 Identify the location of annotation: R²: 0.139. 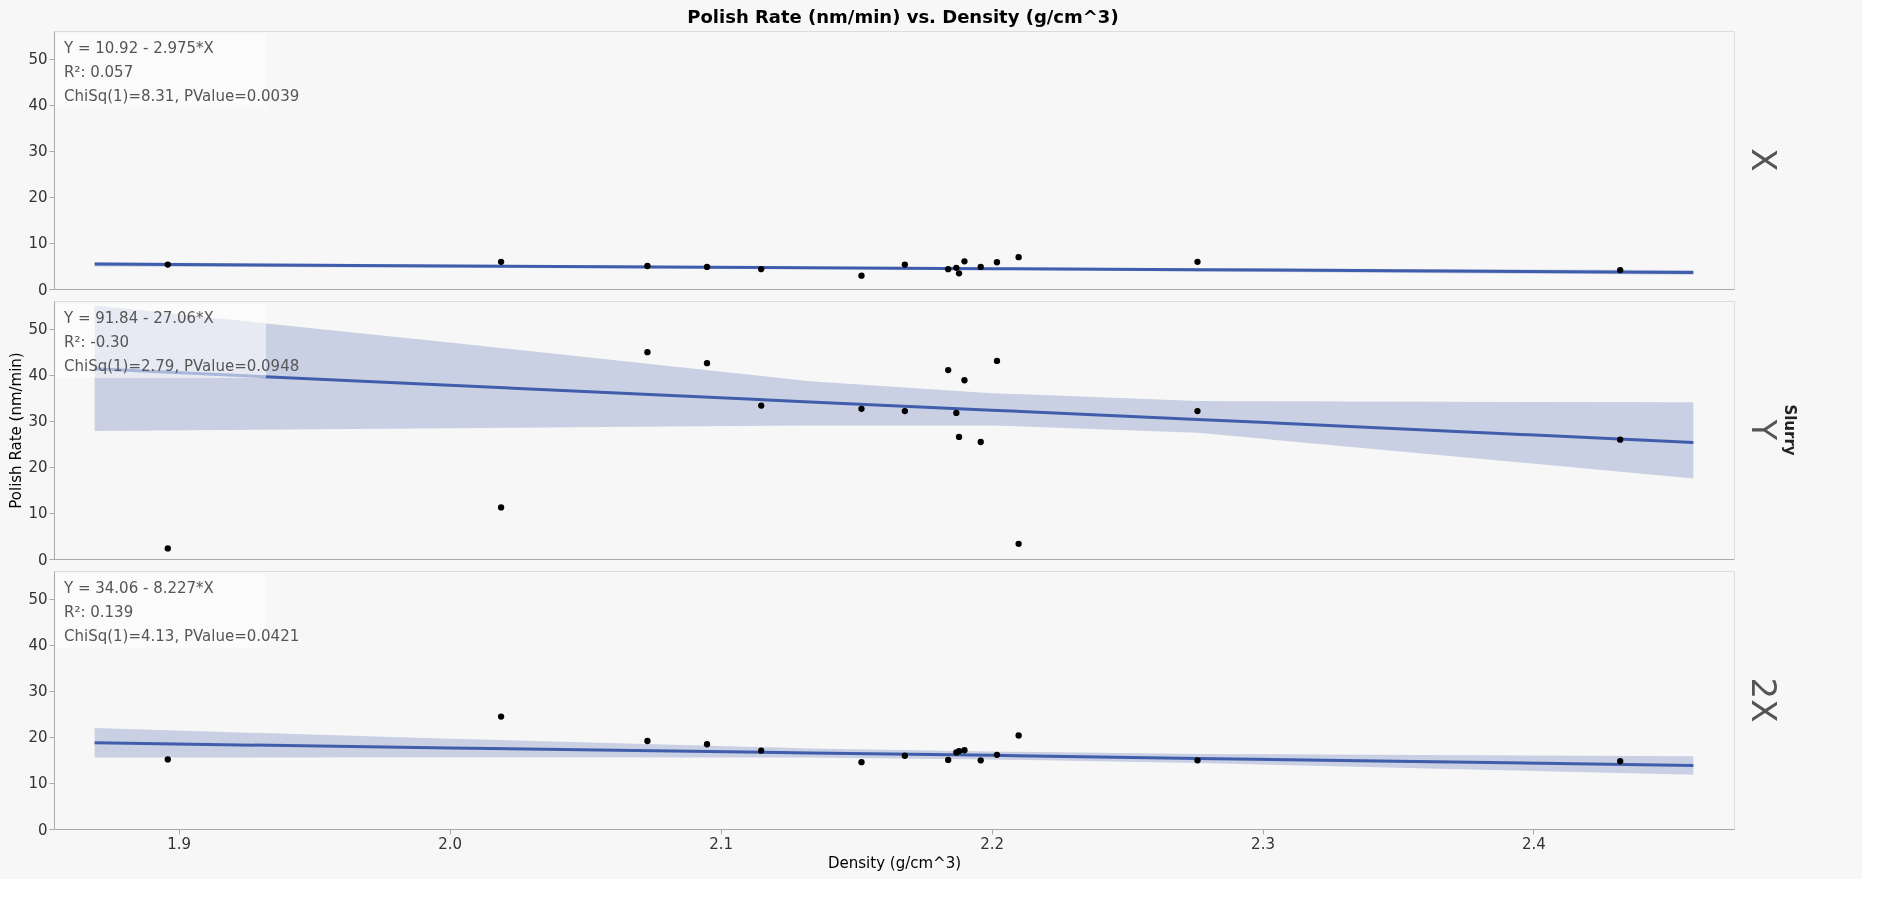
(99, 612).